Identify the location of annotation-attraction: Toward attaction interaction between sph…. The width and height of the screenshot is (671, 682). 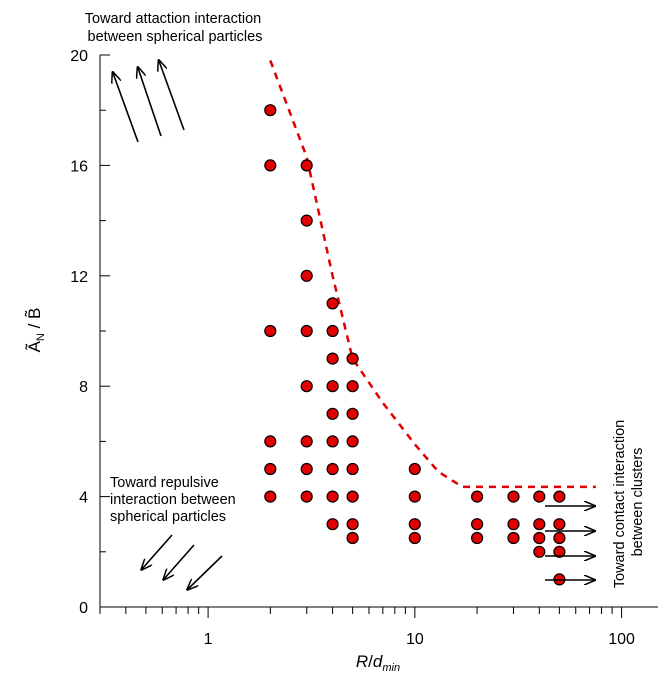
(175, 28).